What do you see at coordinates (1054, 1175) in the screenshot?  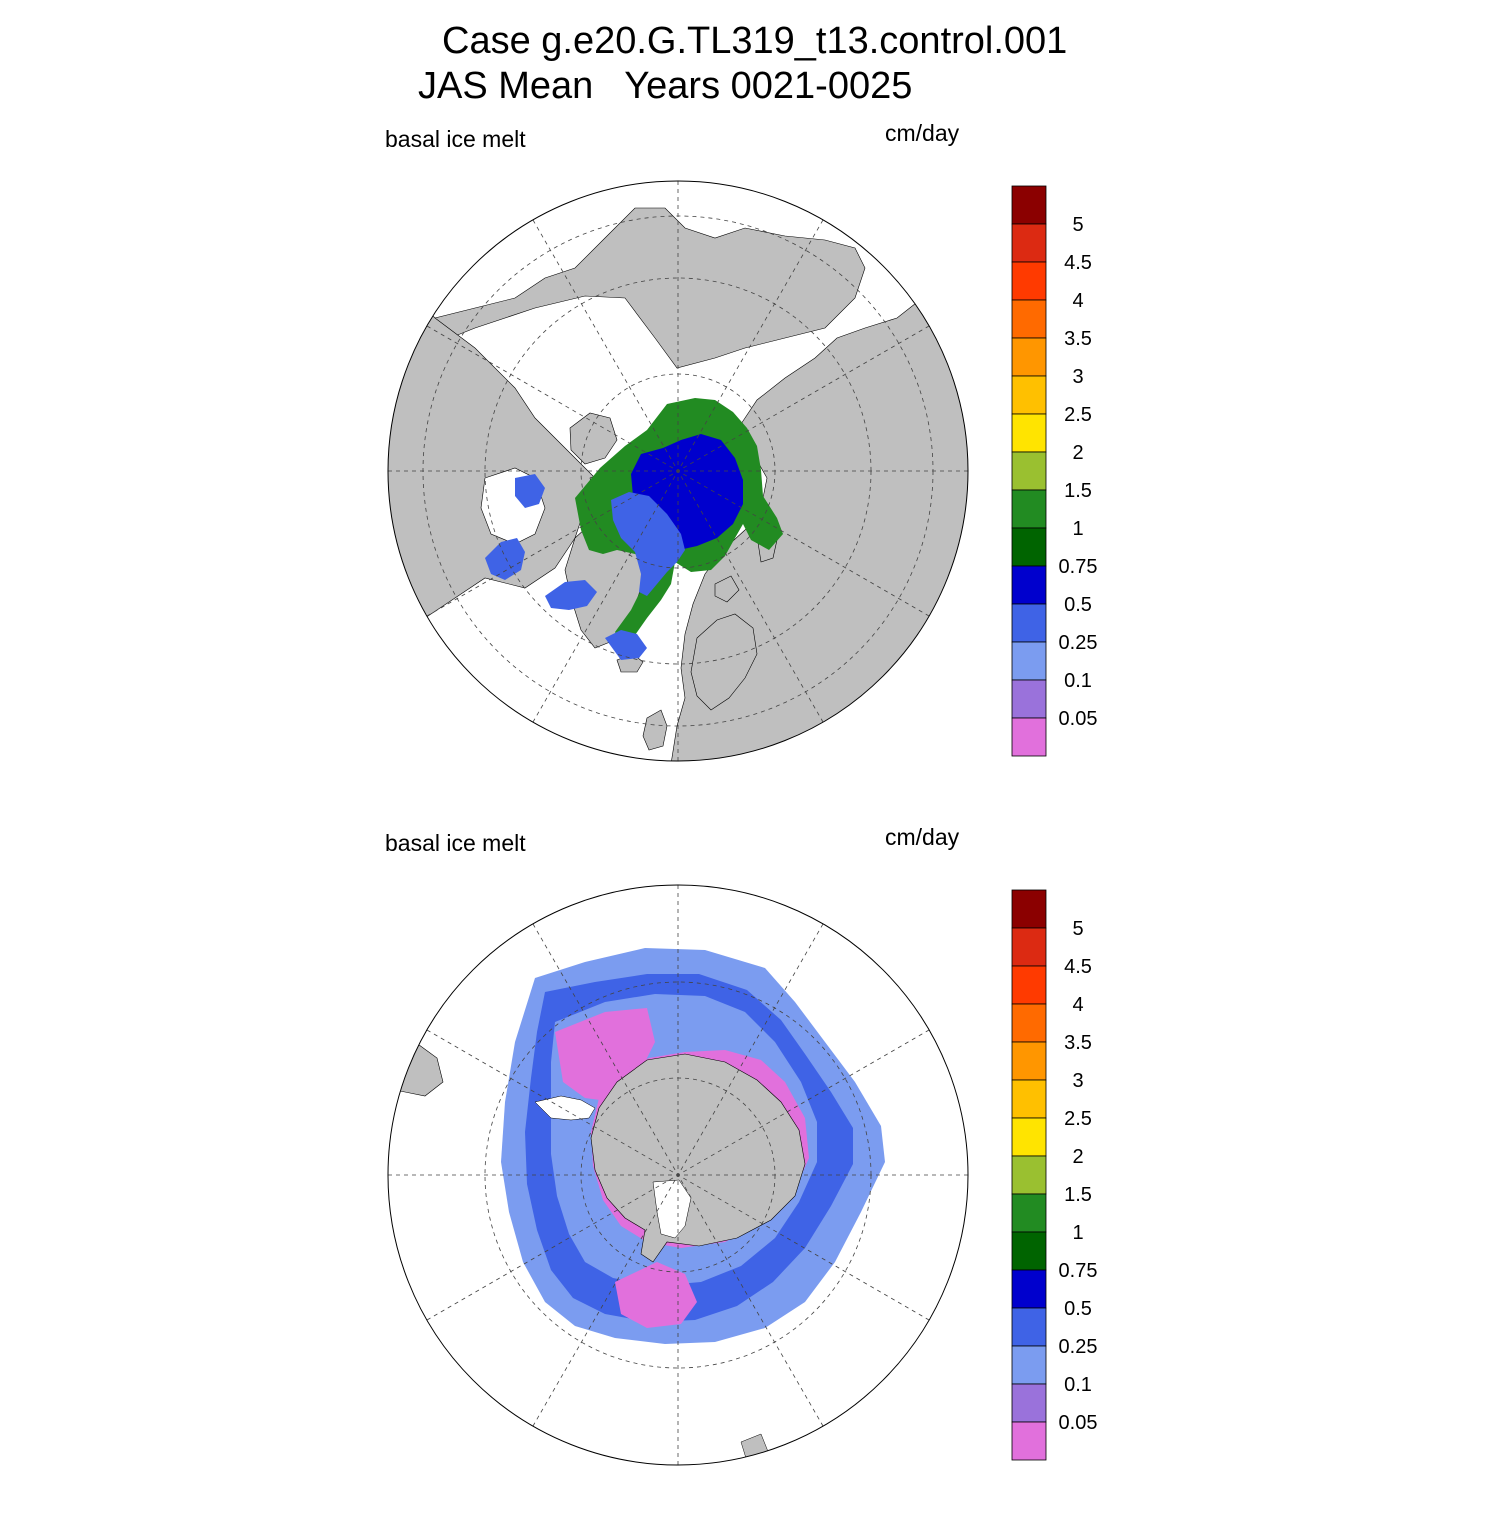 I see `south-colorbar: 5 4.5 4 3.5 3 2.5 2 1.5 1 0.75 0.5 0.25 0.1 0.05` at bounding box center [1054, 1175].